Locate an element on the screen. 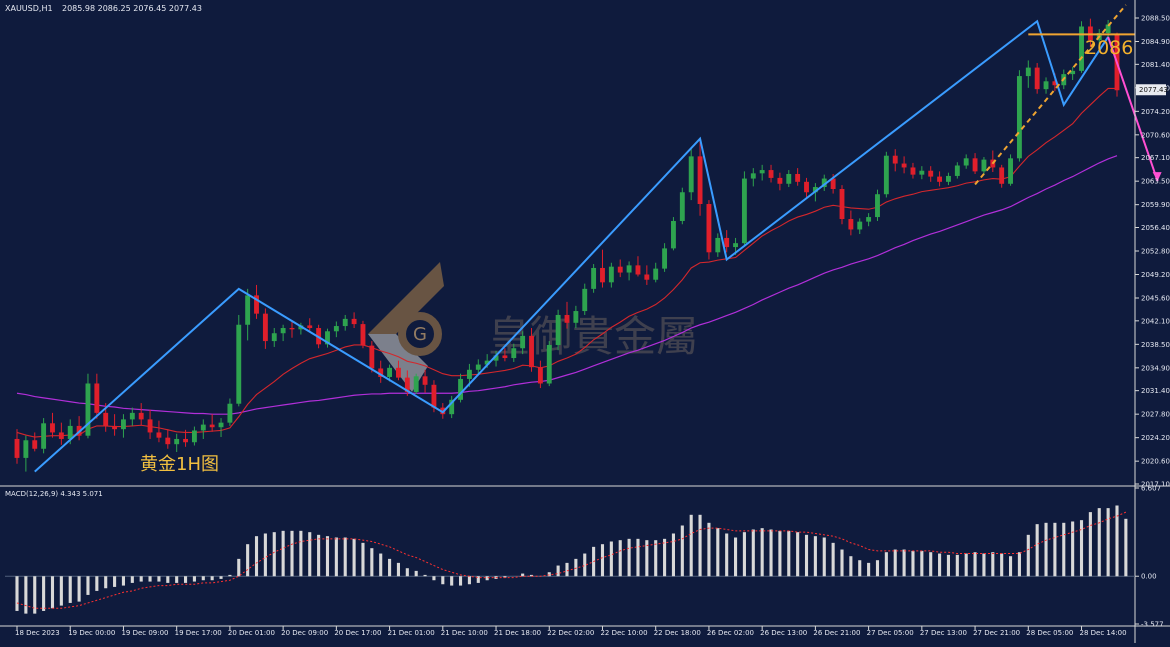 This screenshot has height=647, width=1170. price-tick-label: 2056.40 is located at coordinates (1155, 228).